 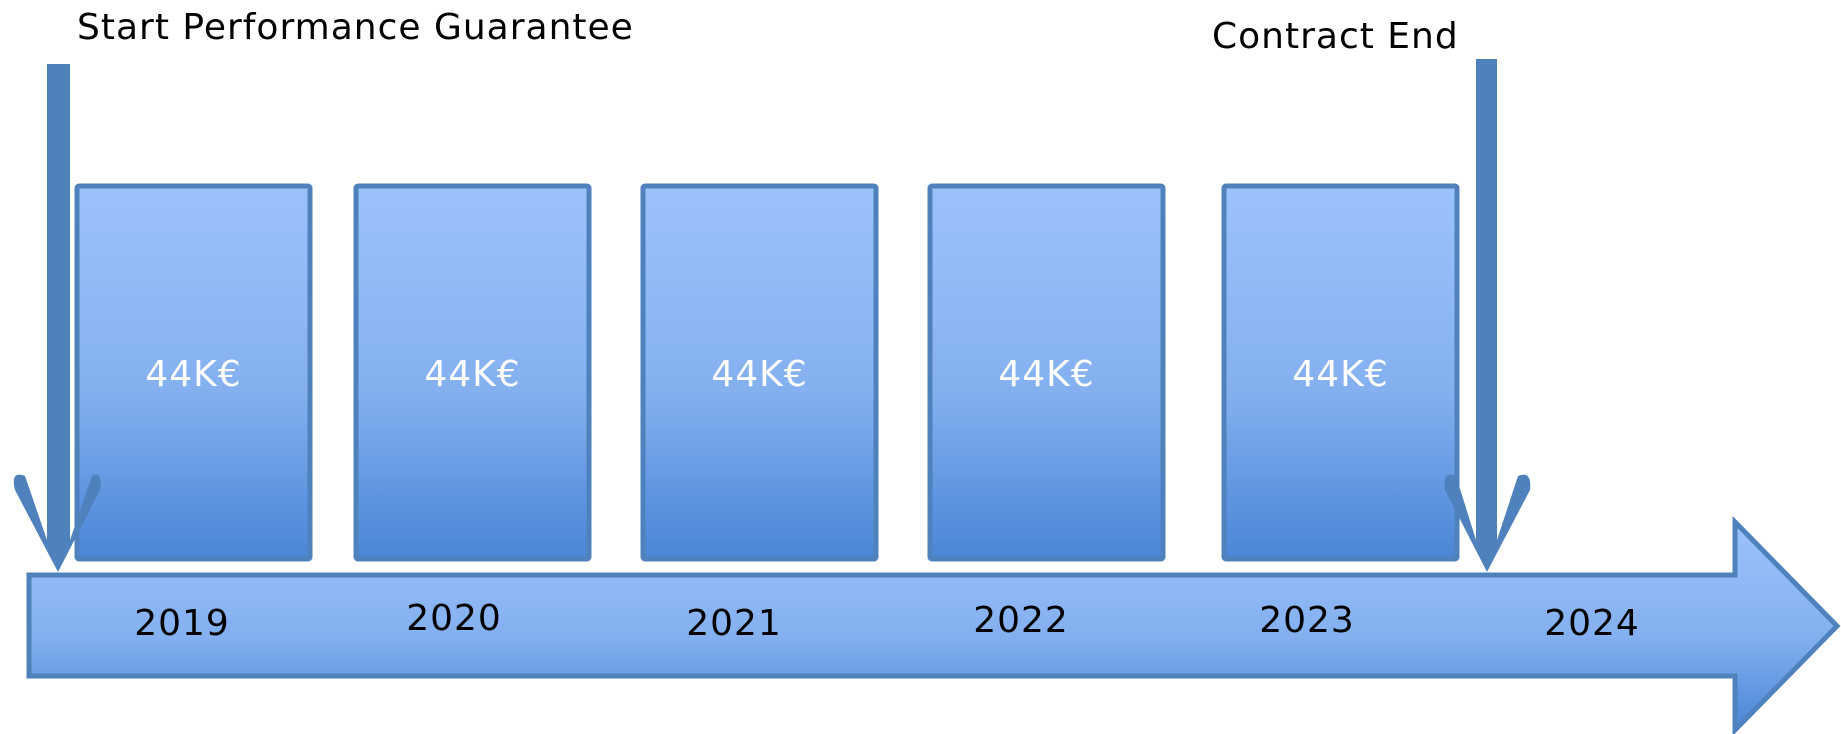 What do you see at coordinates (182, 623) in the screenshot?
I see `year-label: 2019` at bounding box center [182, 623].